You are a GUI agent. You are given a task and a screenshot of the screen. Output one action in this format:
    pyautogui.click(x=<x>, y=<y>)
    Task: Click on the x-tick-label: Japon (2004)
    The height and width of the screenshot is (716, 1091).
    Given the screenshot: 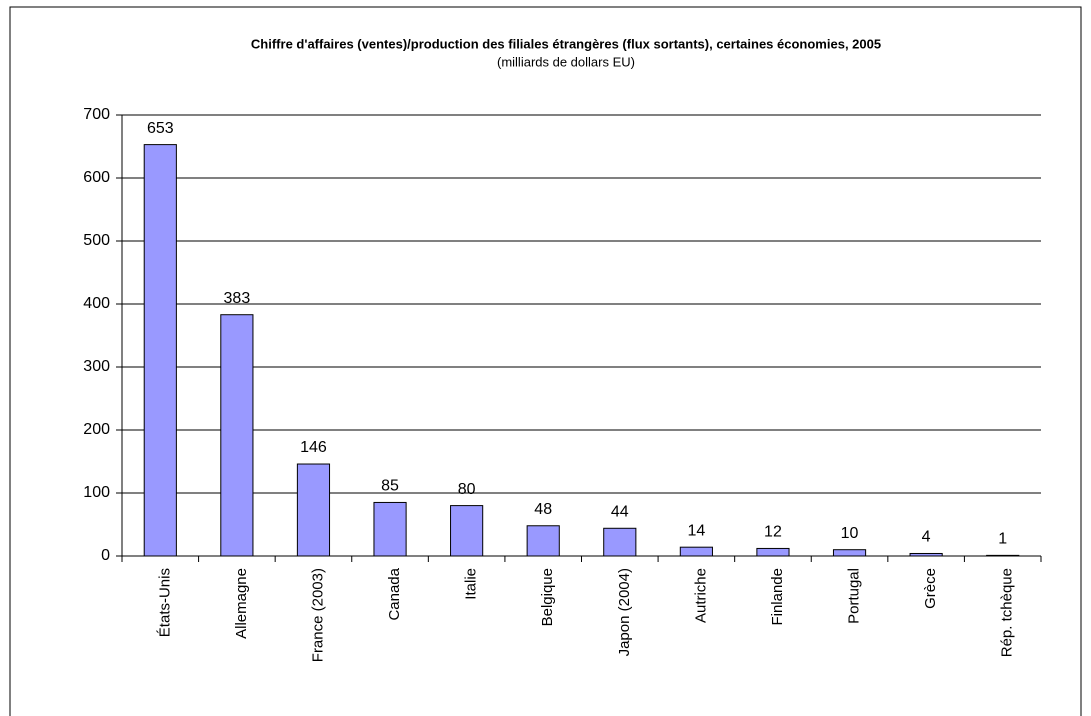 What is the action you would take?
    pyautogui.click(x=624, y=612)
    